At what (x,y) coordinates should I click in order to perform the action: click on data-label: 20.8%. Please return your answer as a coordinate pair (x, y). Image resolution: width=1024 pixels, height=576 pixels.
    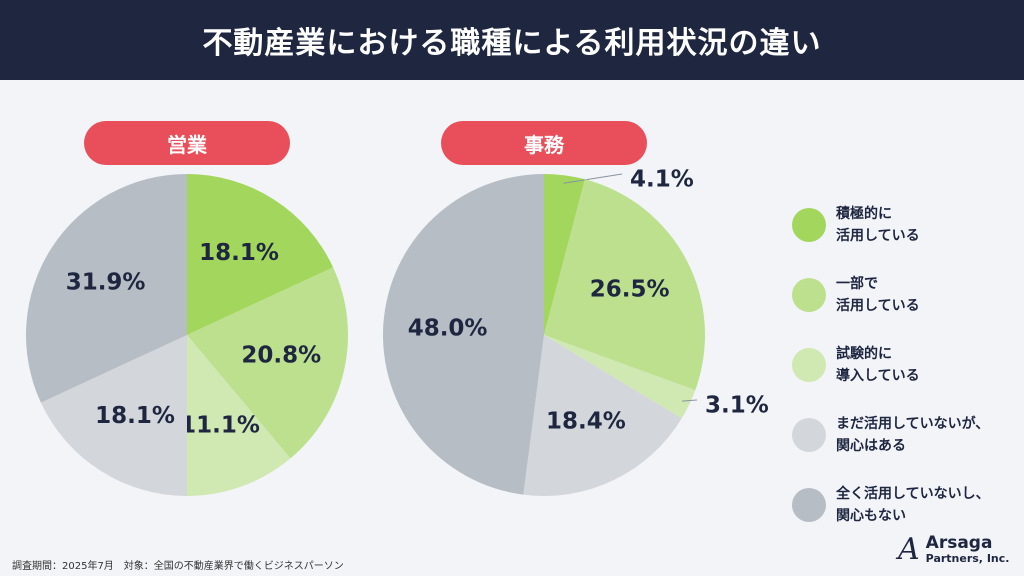
    Looking at the image, I should click on (281, 356).